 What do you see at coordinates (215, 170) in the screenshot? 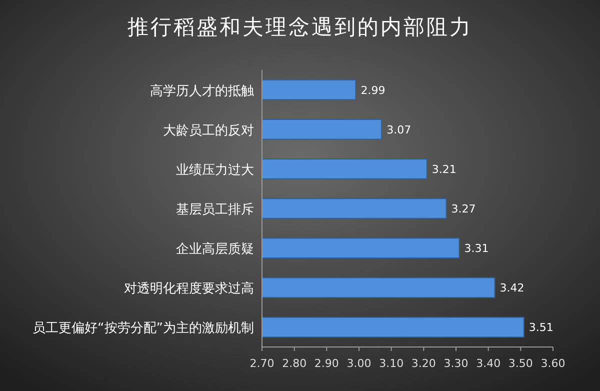
I see `y-tick-label: 业绩压力过大` at bounding box center [215, 170].